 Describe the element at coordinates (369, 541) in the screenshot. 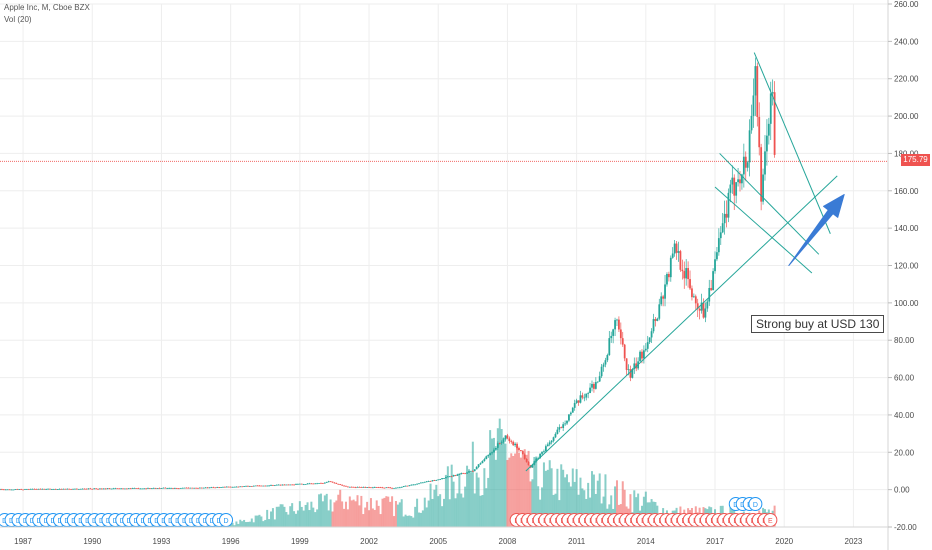

I see `time-tick-label: 2002` at that location.